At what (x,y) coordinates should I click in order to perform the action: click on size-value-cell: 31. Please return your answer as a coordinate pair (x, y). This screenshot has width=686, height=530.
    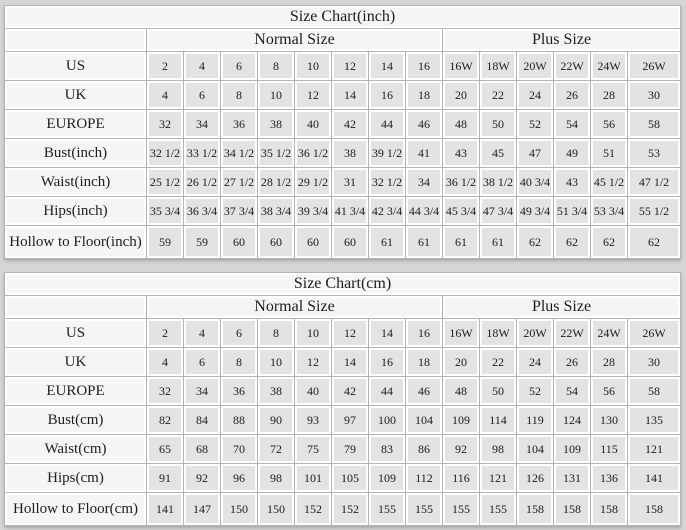
    Looking at the image, I should click on (350, 182).